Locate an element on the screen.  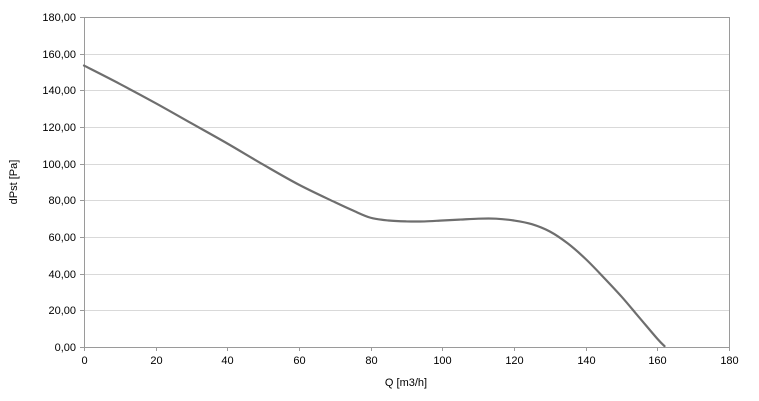
y-tick-label: 20,00 is located at coordinates (62, 311).